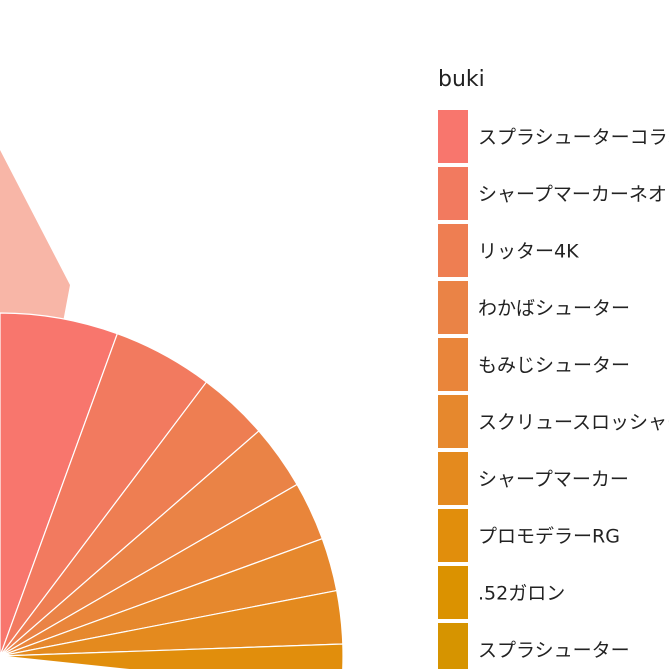 Image resolution: width=669 pixels, height=669 pixels. Describe the element at coordinates (573, 423) in the screenshot. I see `legend-label: スクリュースロッシャー` at that location.